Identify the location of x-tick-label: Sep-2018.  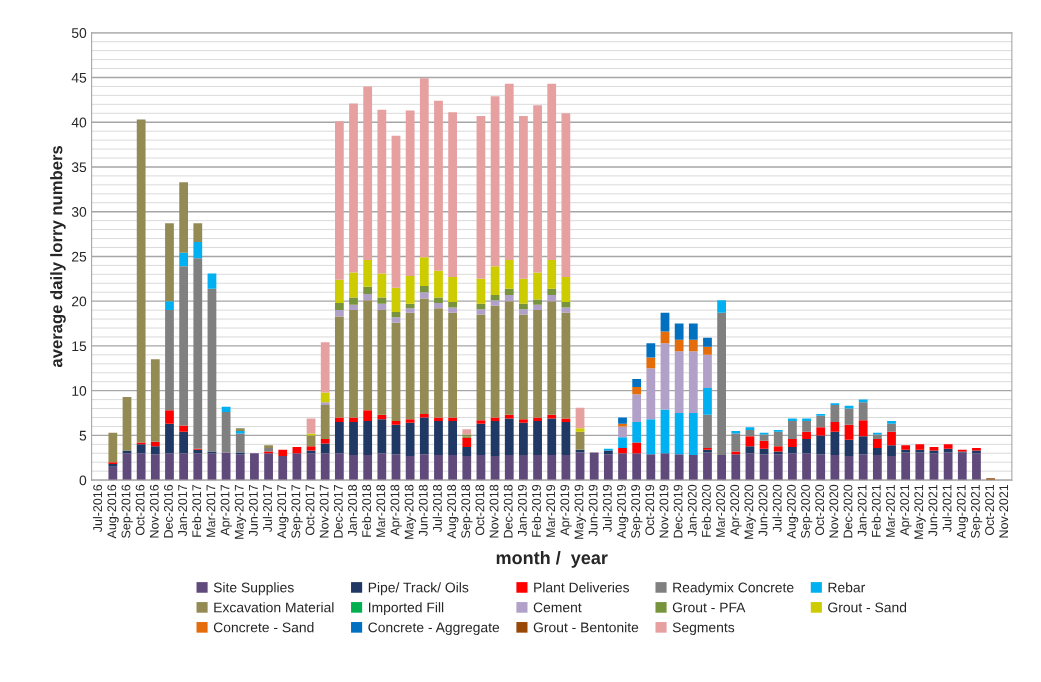
(467, 511).